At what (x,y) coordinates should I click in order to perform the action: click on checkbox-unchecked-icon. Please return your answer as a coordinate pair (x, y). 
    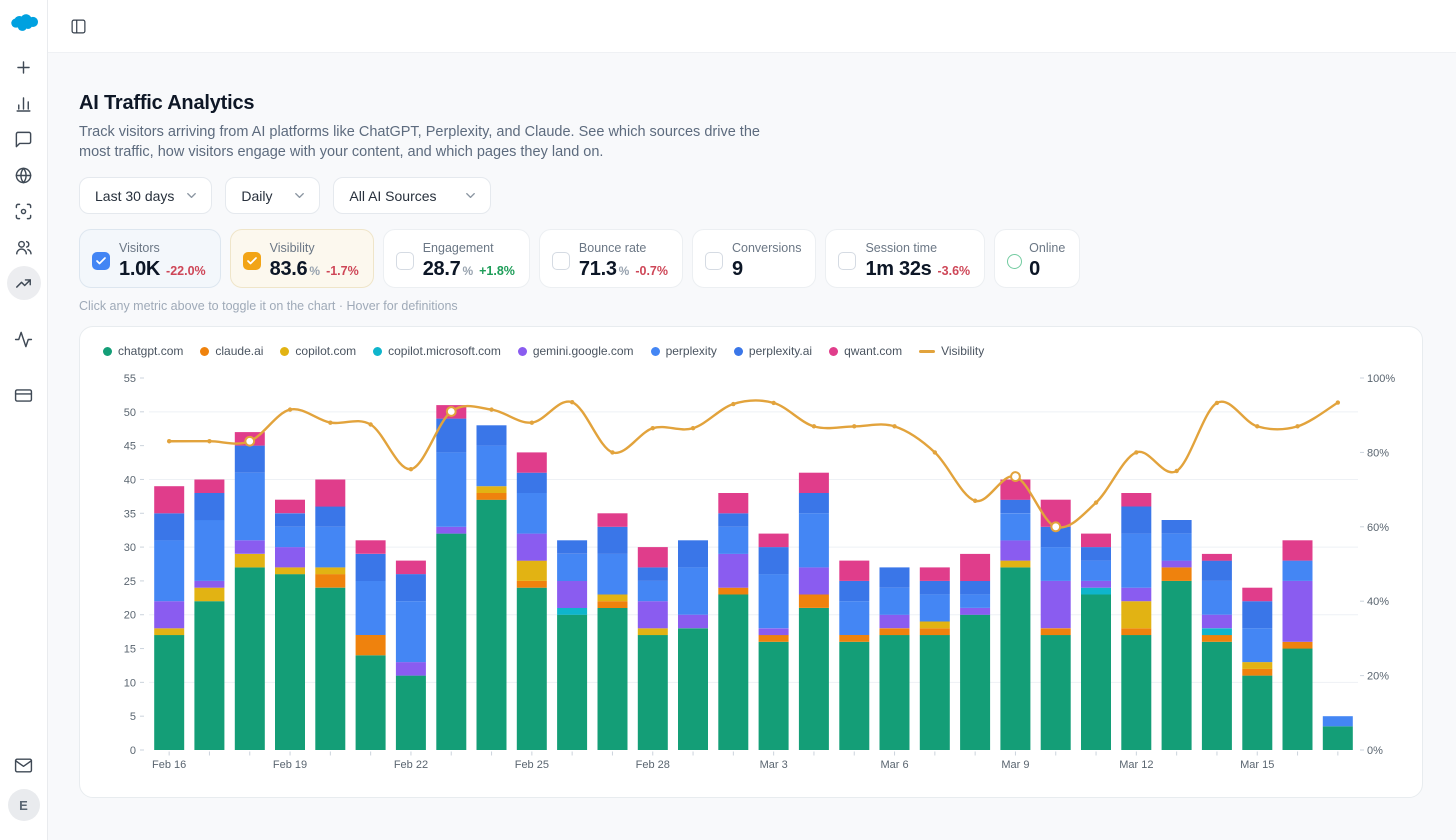
    Looking at the image, I should click on (847, 261).